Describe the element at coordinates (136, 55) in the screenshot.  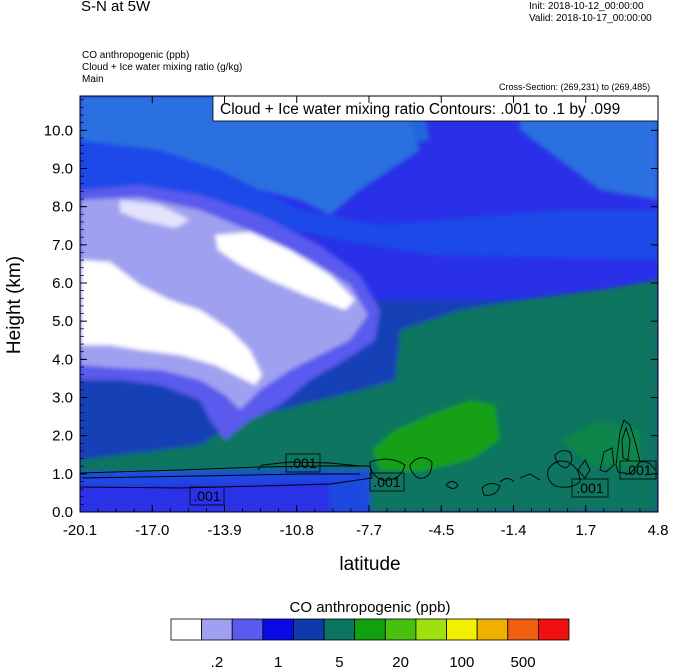
I see `field-name-co: CO anthropogenic (ppb)` at that location.